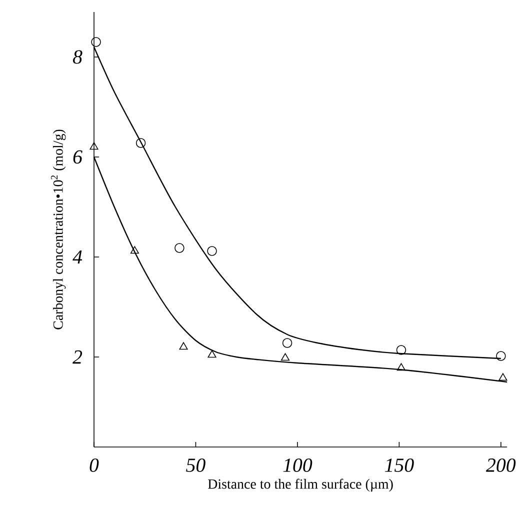 Image resolution: width=525 pixels, height=525 pixels. Describe the element at coordinates (58, 230) in the screenshot. I see `y-axis-title: Carbonyl concentration•10$^{2}$ (mol/g)` at that location.